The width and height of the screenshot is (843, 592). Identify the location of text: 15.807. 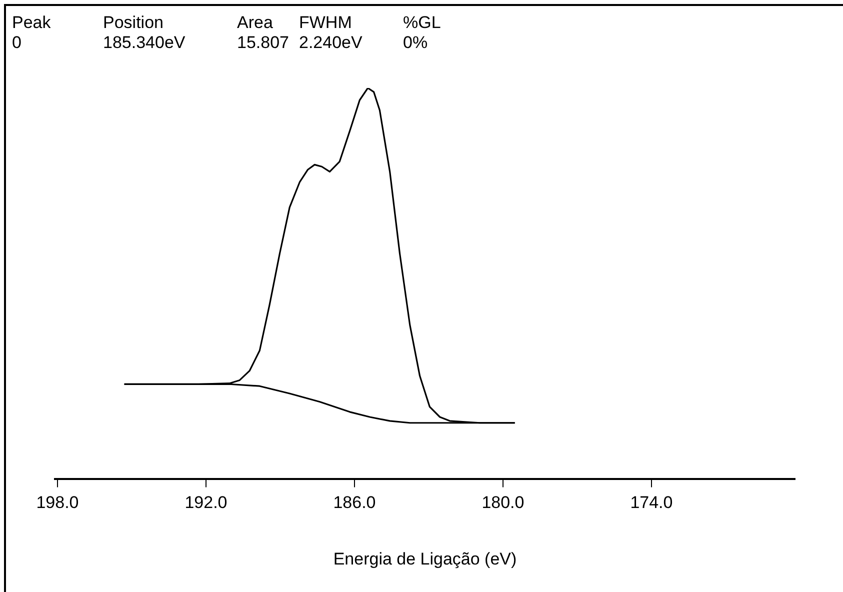
(263, 42).